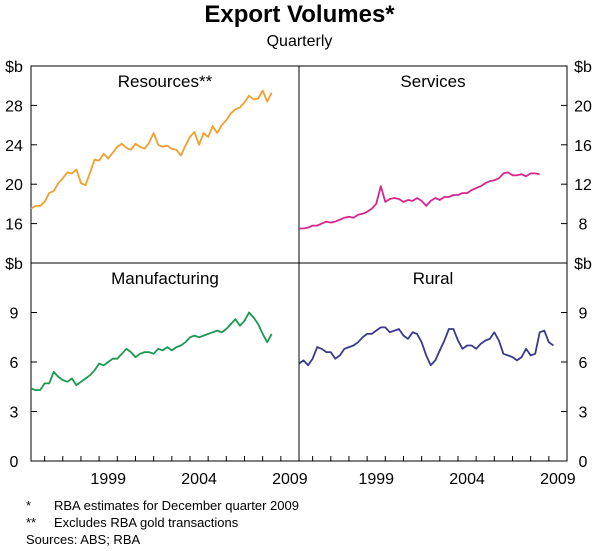 Image resolution: width=599 pixels, height=551 pixels. Describe the element at coordinates (31, 522) in the screenshot. I see `footnote-mark: **` at that location.